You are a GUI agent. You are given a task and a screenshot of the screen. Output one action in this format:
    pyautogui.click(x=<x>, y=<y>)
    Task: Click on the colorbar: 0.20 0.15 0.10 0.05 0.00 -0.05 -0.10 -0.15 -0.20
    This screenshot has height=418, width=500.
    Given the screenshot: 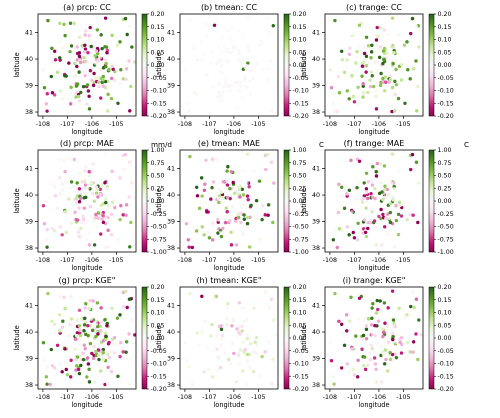 What is the action you would take?
    pyautogui.click(x=154, y=338)
    